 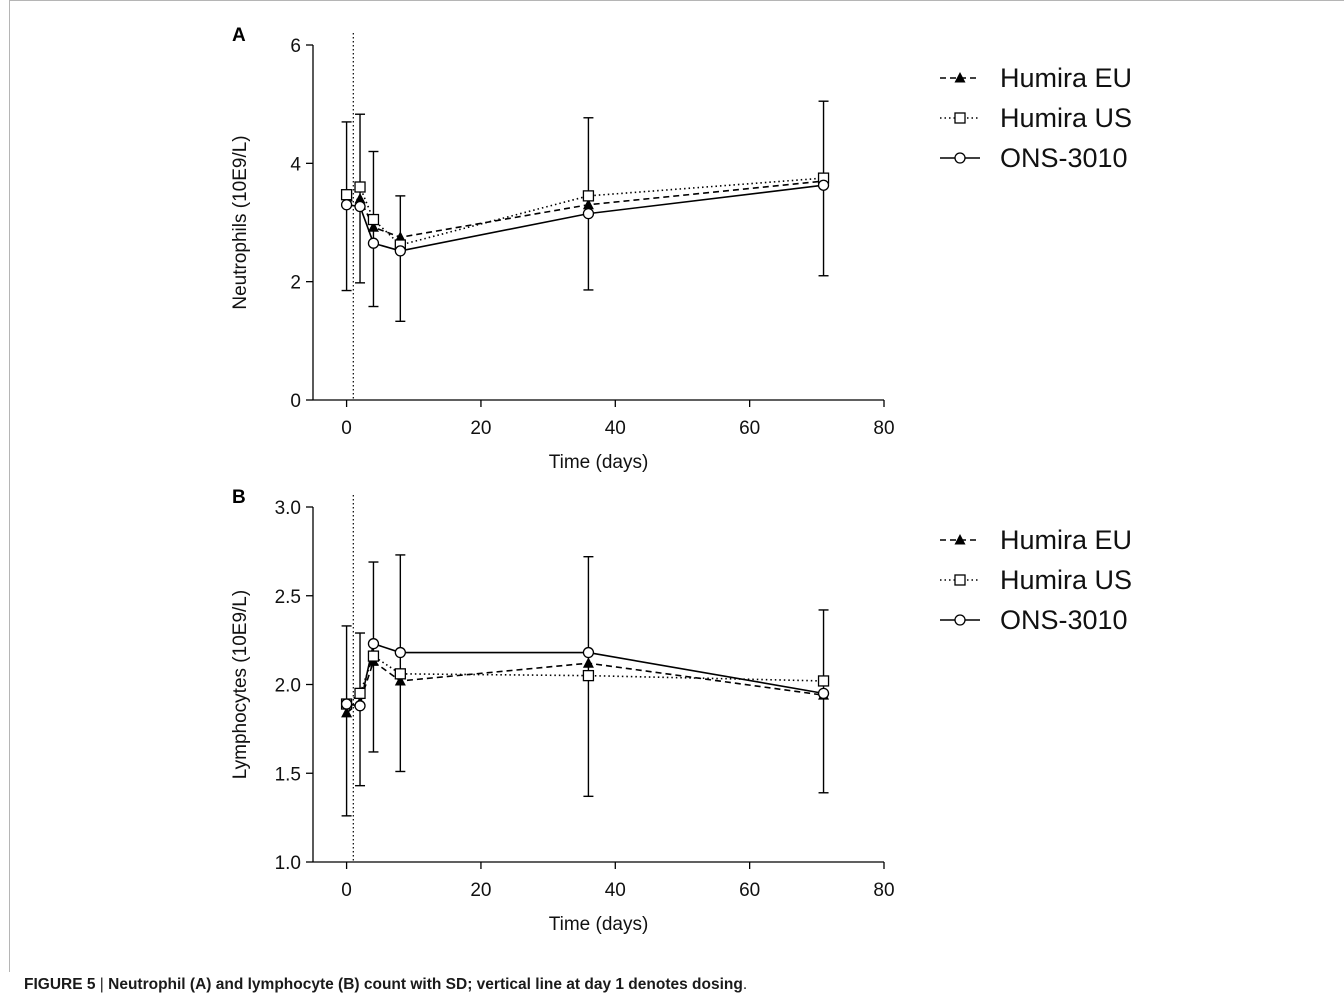 I want to click on caption-end: ., so click(x=745, y=984).